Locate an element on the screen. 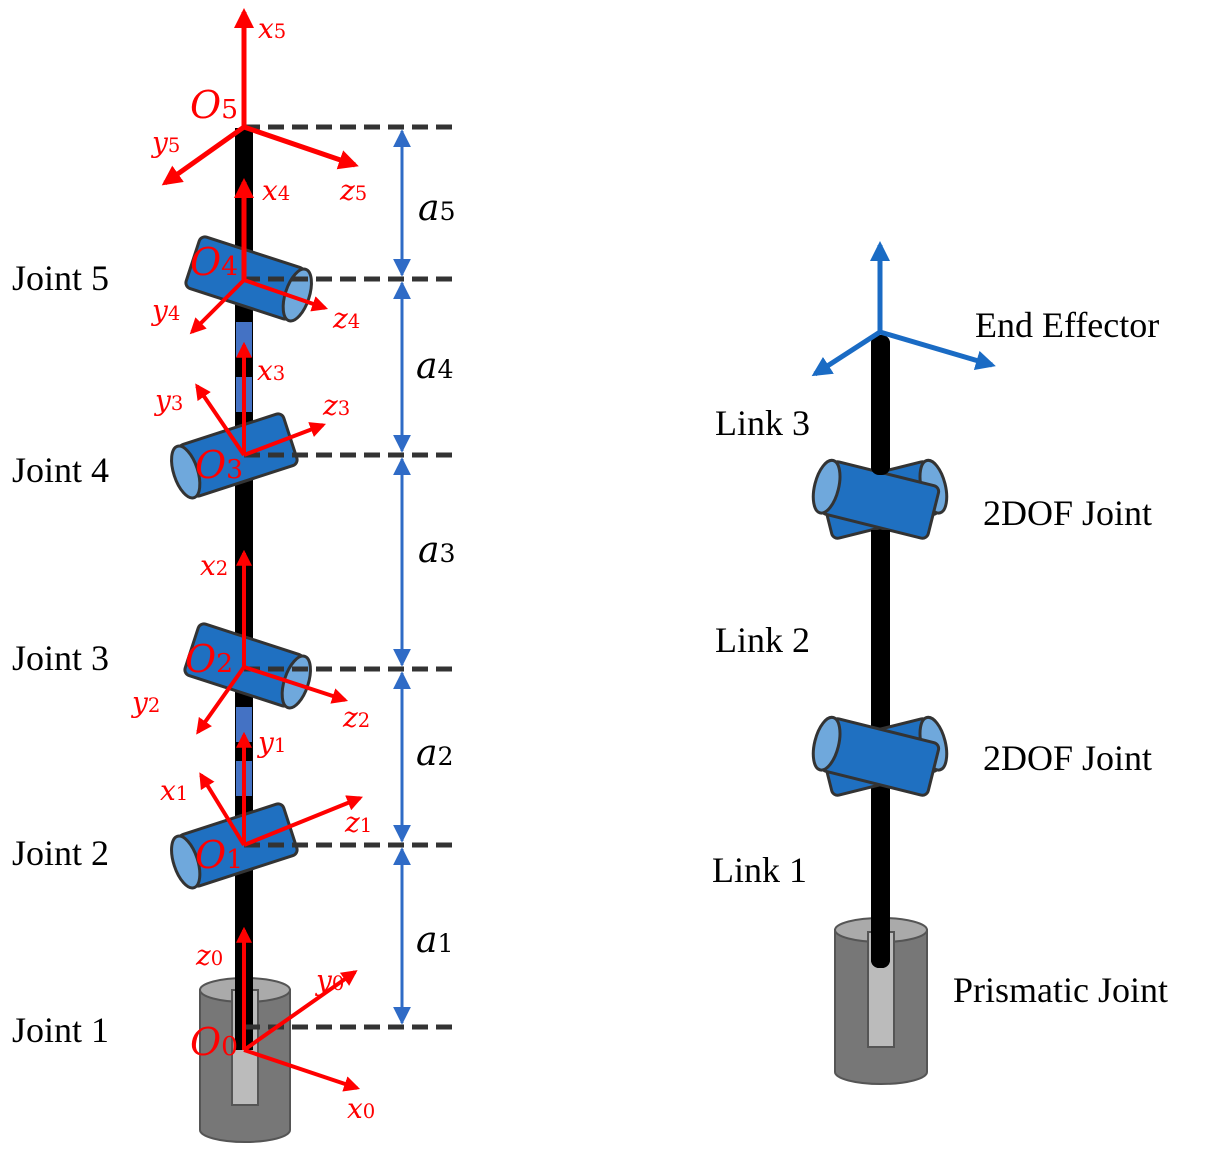 This screenshot has height=1152, width=1216. upper-2dof-joint is located at coordinates (880, 500).